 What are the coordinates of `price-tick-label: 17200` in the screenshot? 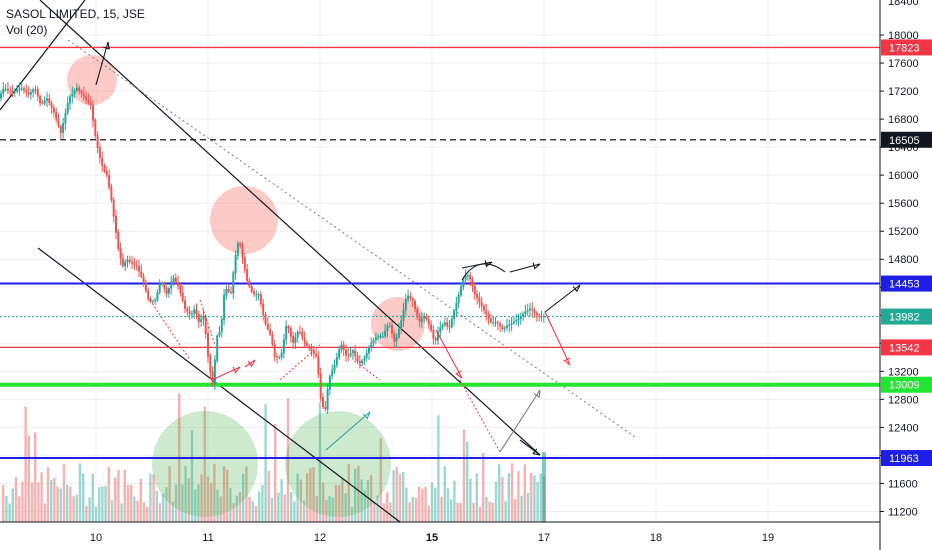 It's located at (903, 92).